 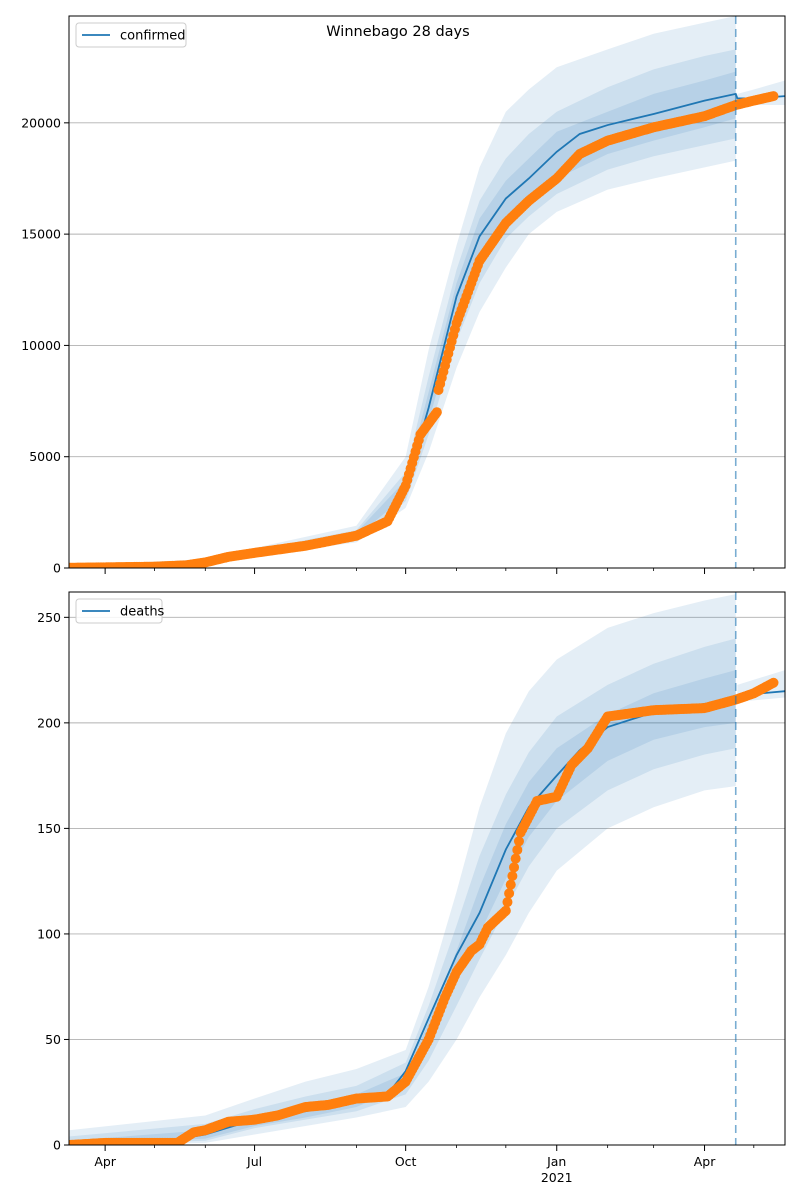 What do you see at coordinates (406, 1161) in the screenshot?
I see `x-tick-label: Oct` at bounding box center [406, 1161].